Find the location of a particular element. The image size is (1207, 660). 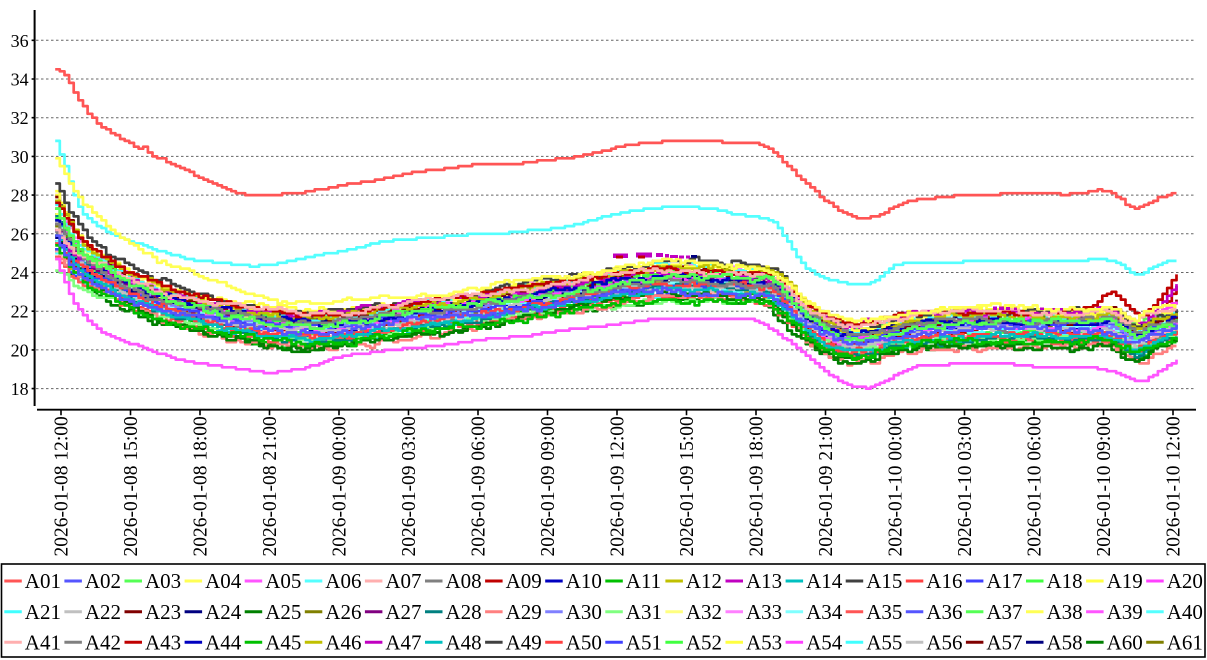

svg-text: 2026-01-08 15:00 is located at coordinates (131, 486).